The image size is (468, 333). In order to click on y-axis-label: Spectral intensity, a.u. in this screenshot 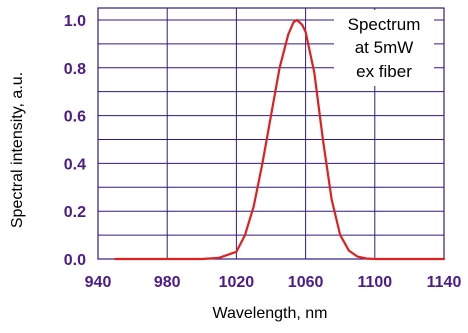, I will do `click(17, 150)`.